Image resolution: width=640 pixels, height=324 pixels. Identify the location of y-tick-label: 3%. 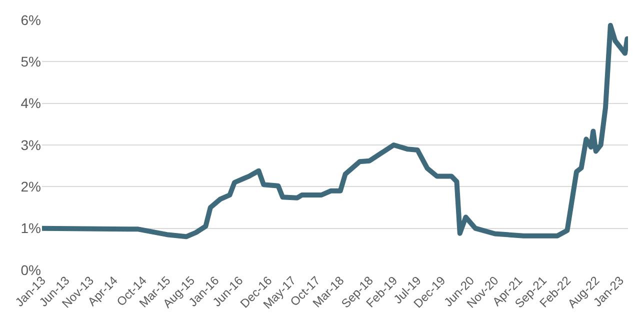
(30, 144).